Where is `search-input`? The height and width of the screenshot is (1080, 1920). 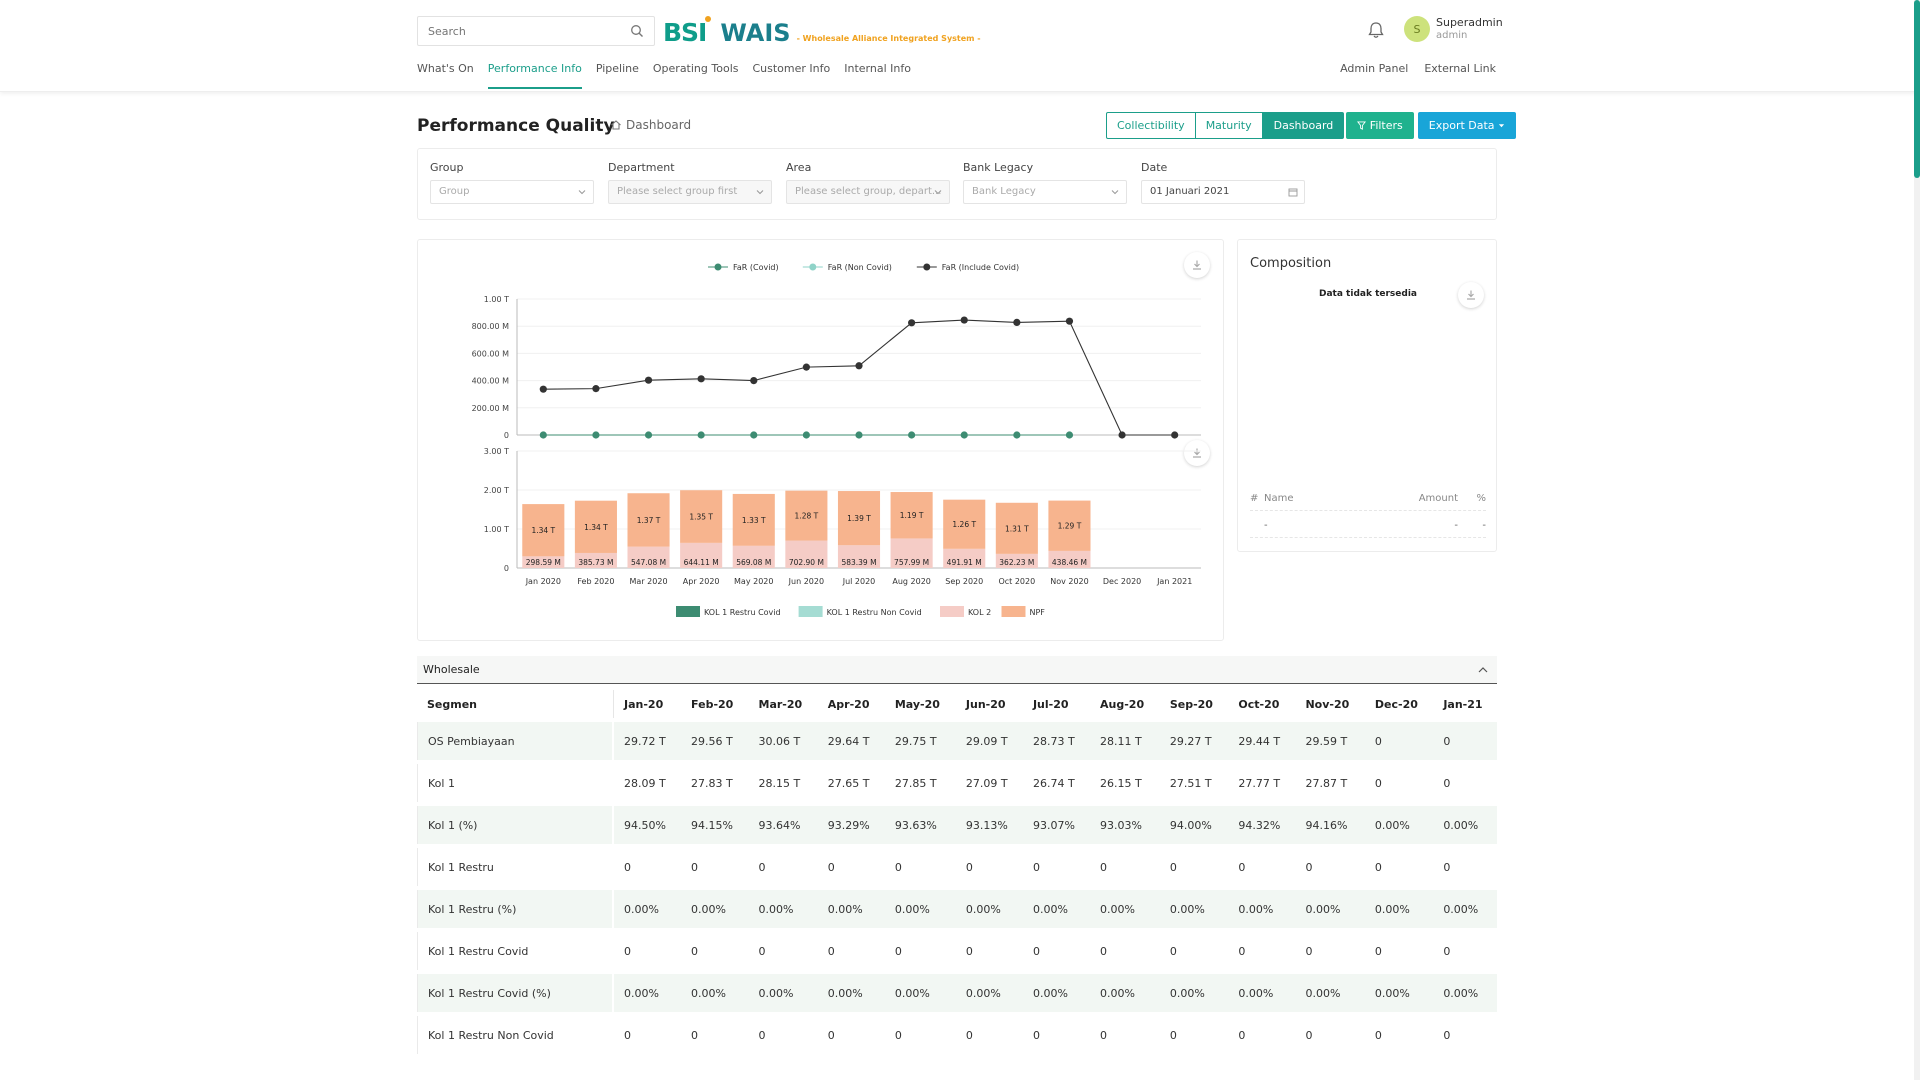
search-input is located at coordinates (518, 31).